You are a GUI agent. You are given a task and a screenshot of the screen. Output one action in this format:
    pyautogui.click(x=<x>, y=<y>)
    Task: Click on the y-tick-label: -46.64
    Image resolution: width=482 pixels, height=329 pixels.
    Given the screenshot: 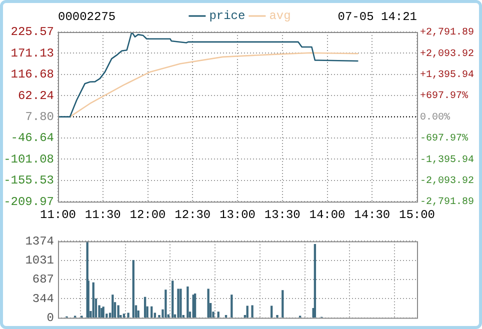 What is the action you would take?
    pyautogui.click(x=32, y=138)
    